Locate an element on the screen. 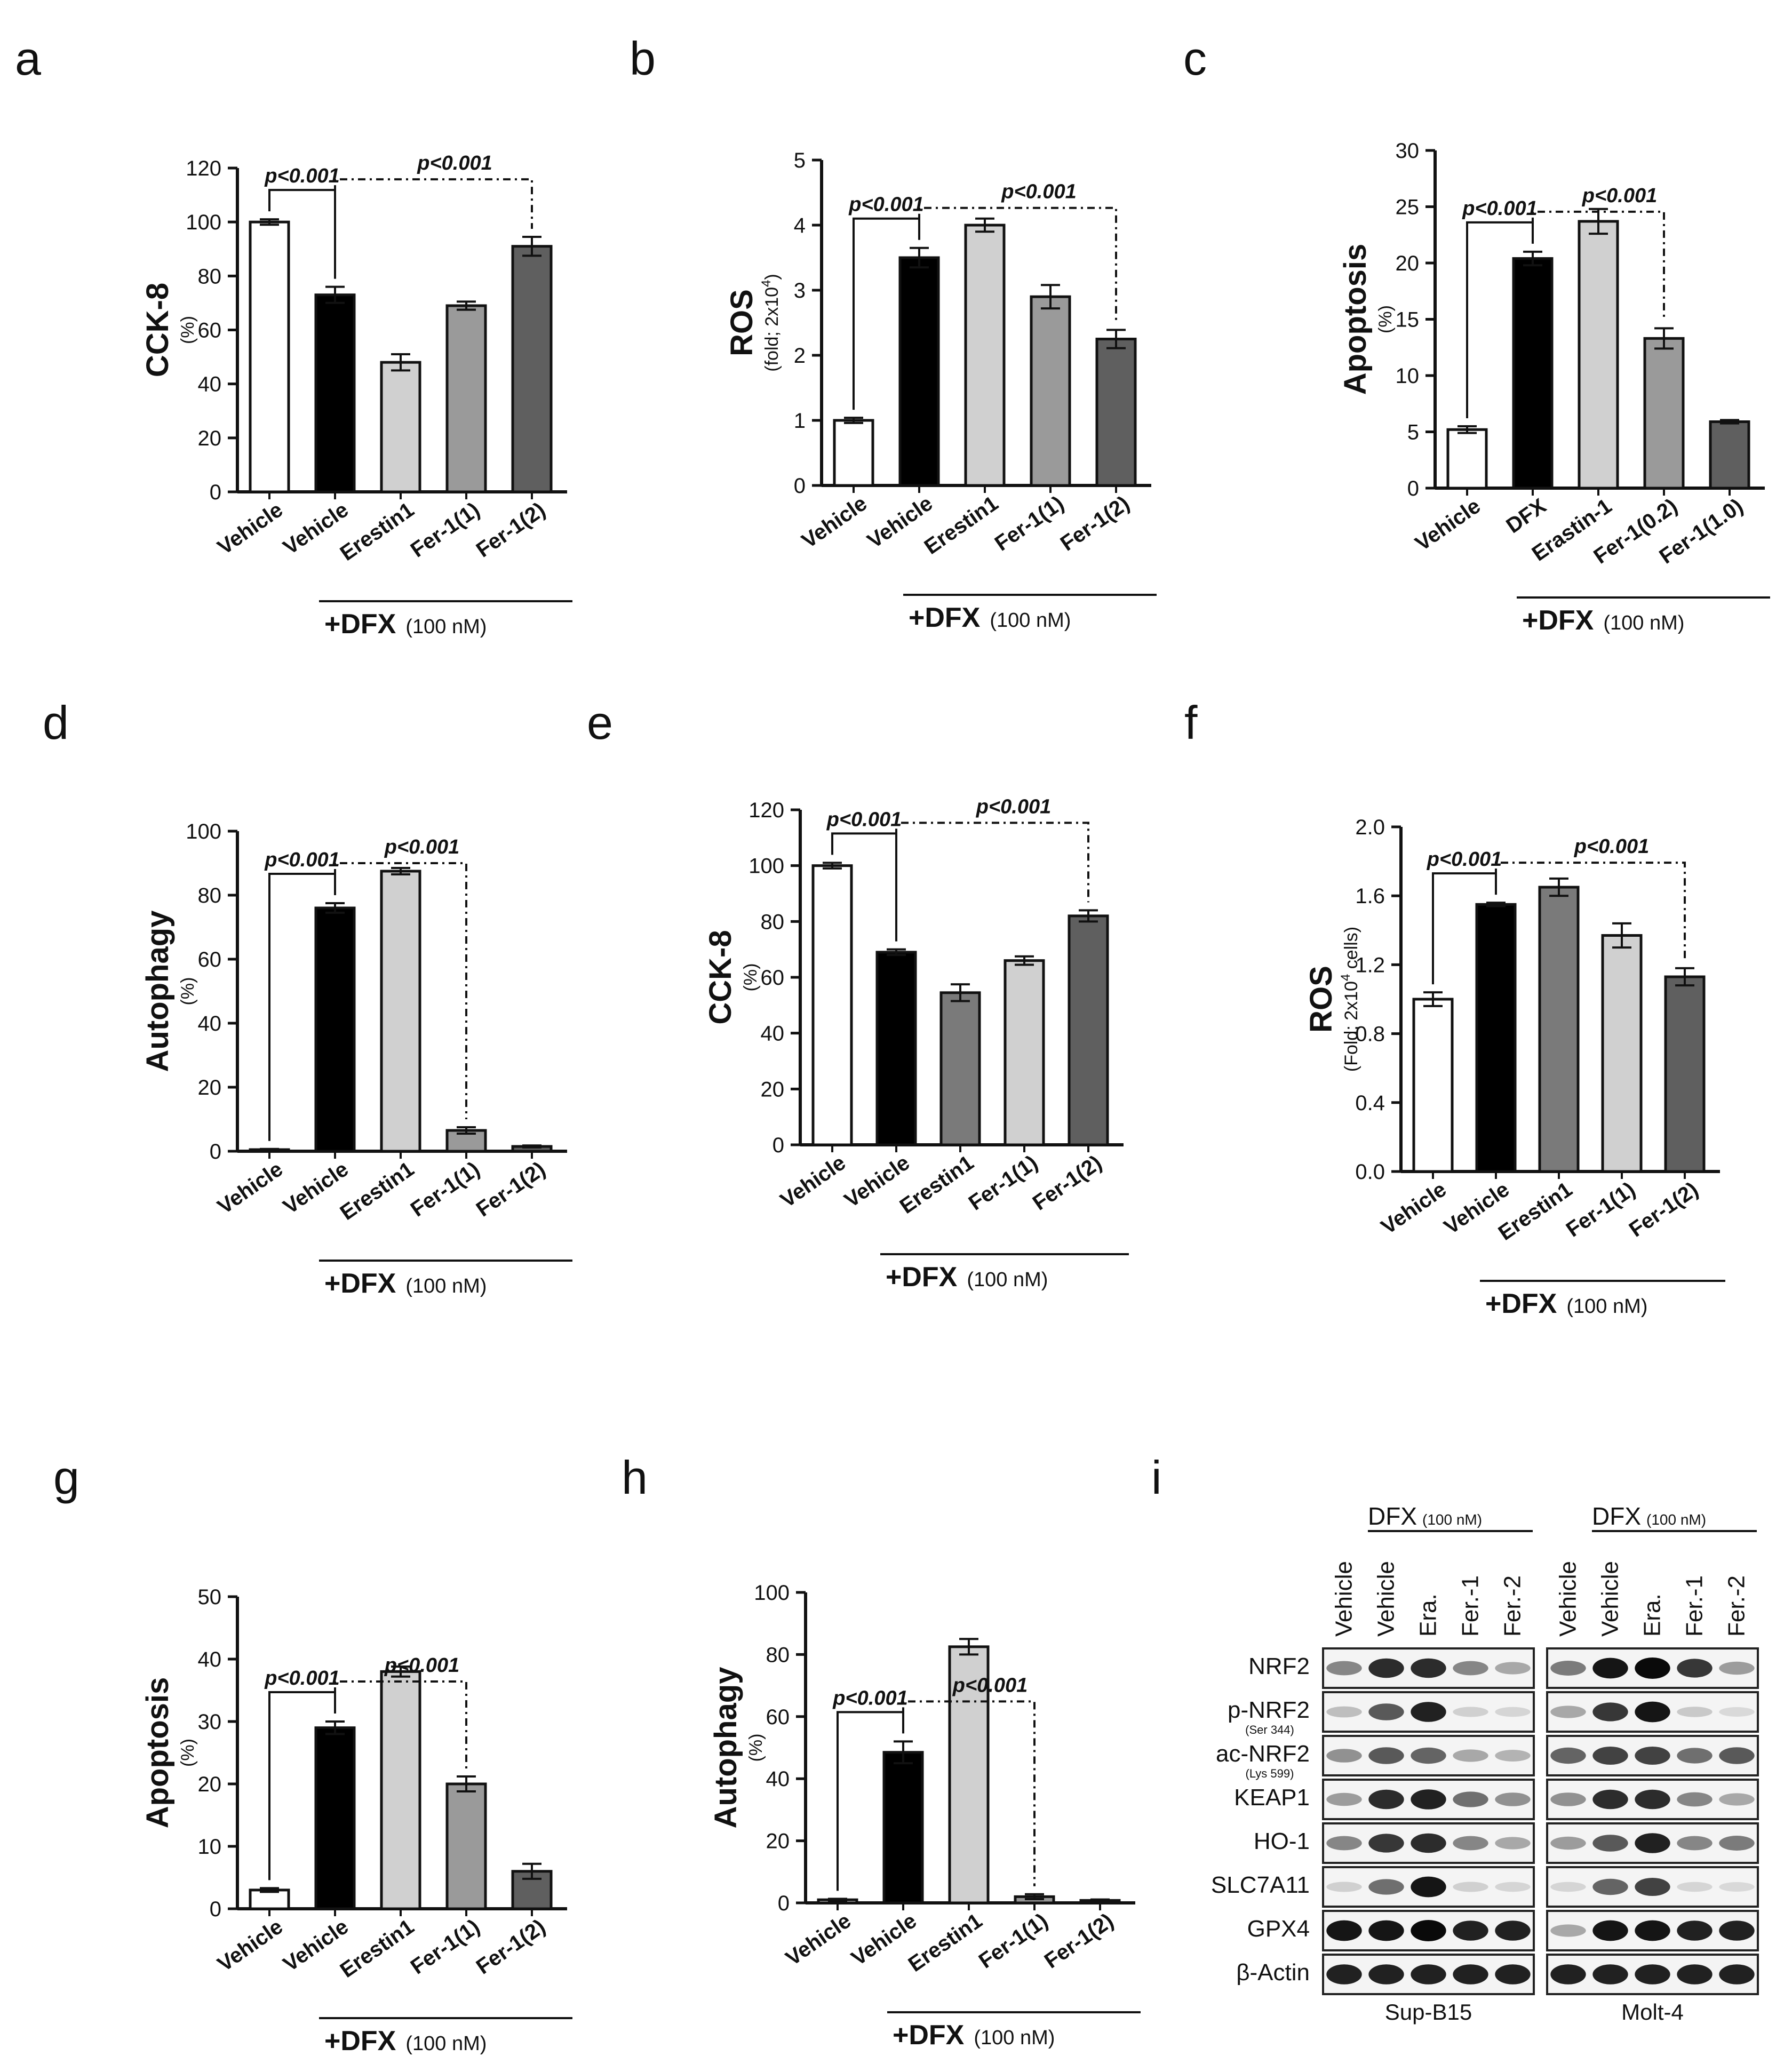 Image resolution: width=1784 pixels, height=2072 pixels. x-tick-label: Vehicle is located at coordinates (250, 528).